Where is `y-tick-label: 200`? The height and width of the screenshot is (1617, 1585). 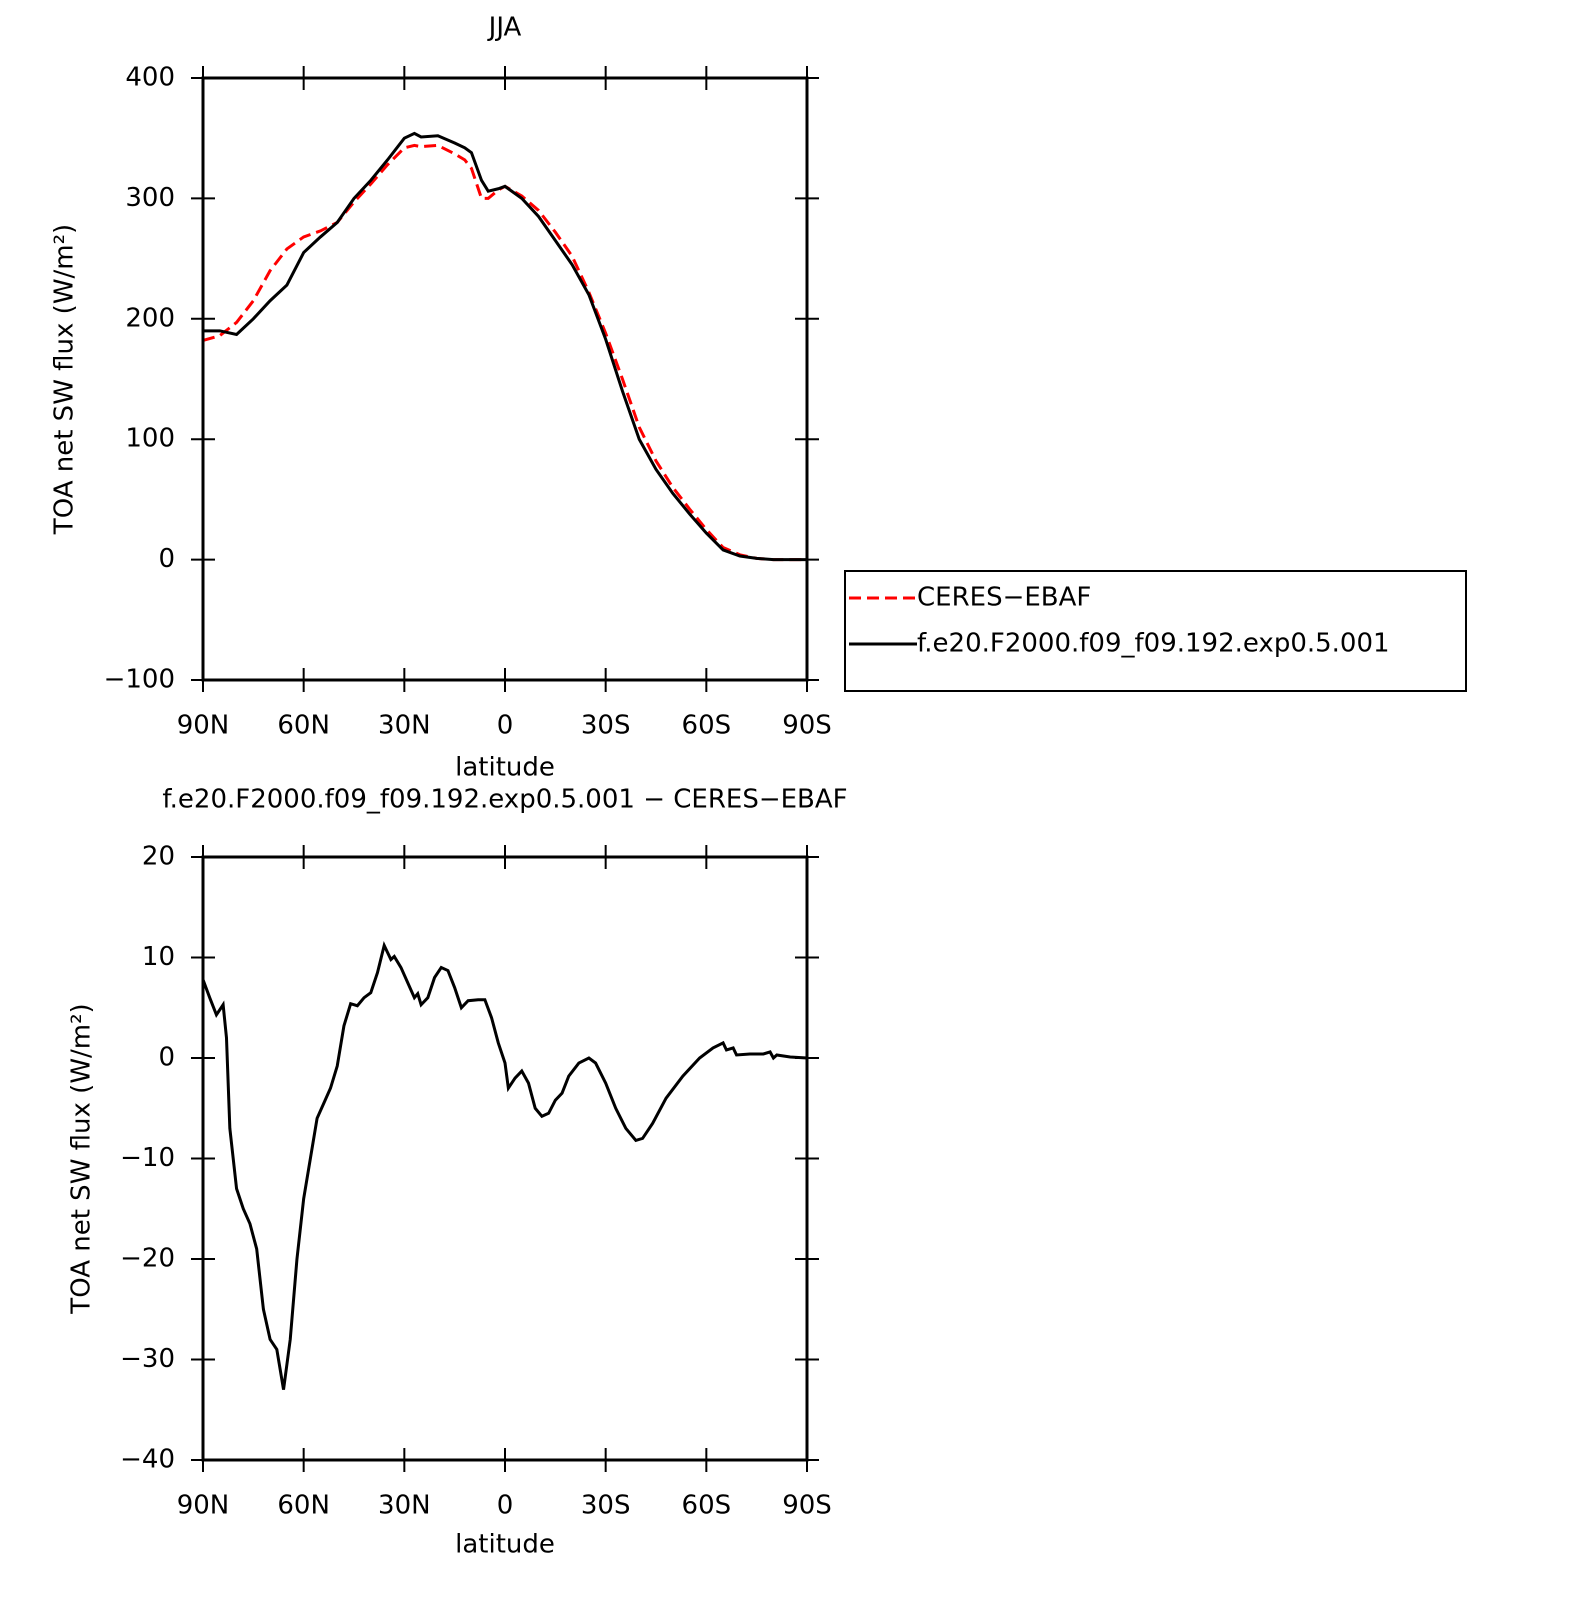 y-tick-label: 200 is located at coordinates (150, 318).